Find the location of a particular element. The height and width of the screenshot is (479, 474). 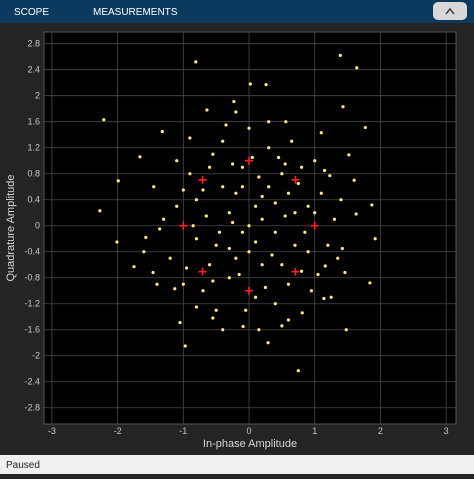

x-tick-label: -2 is located at coordinates (118, 431).